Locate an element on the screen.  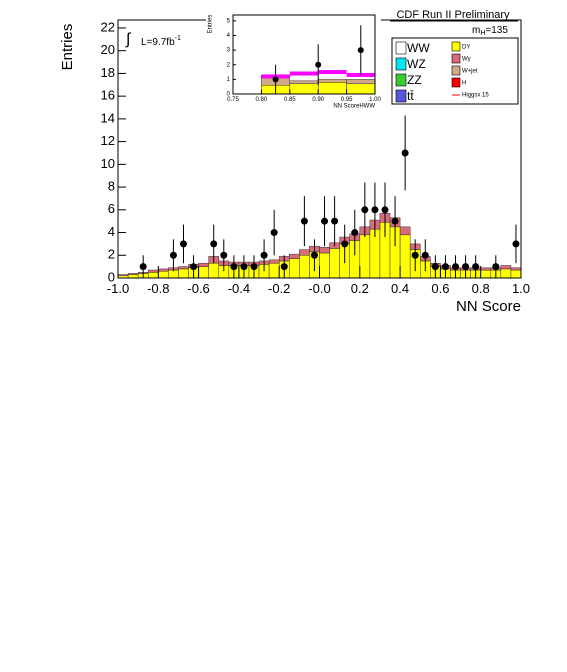
y-tick-label: 3 is located at coordinates (229, 51).